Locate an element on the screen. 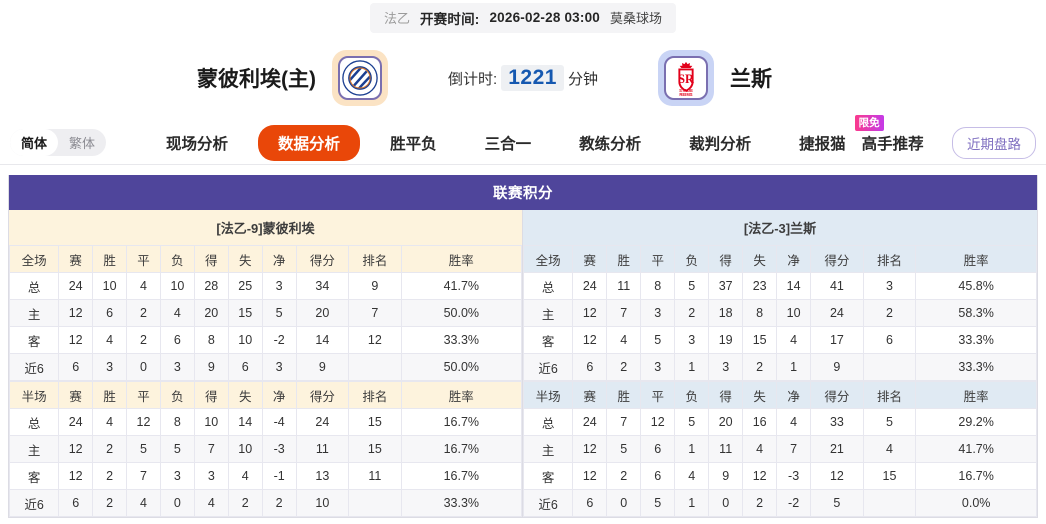 This screenshot has height=524, width=1046. cell-win: 3 is located at coordinates (110, 367).